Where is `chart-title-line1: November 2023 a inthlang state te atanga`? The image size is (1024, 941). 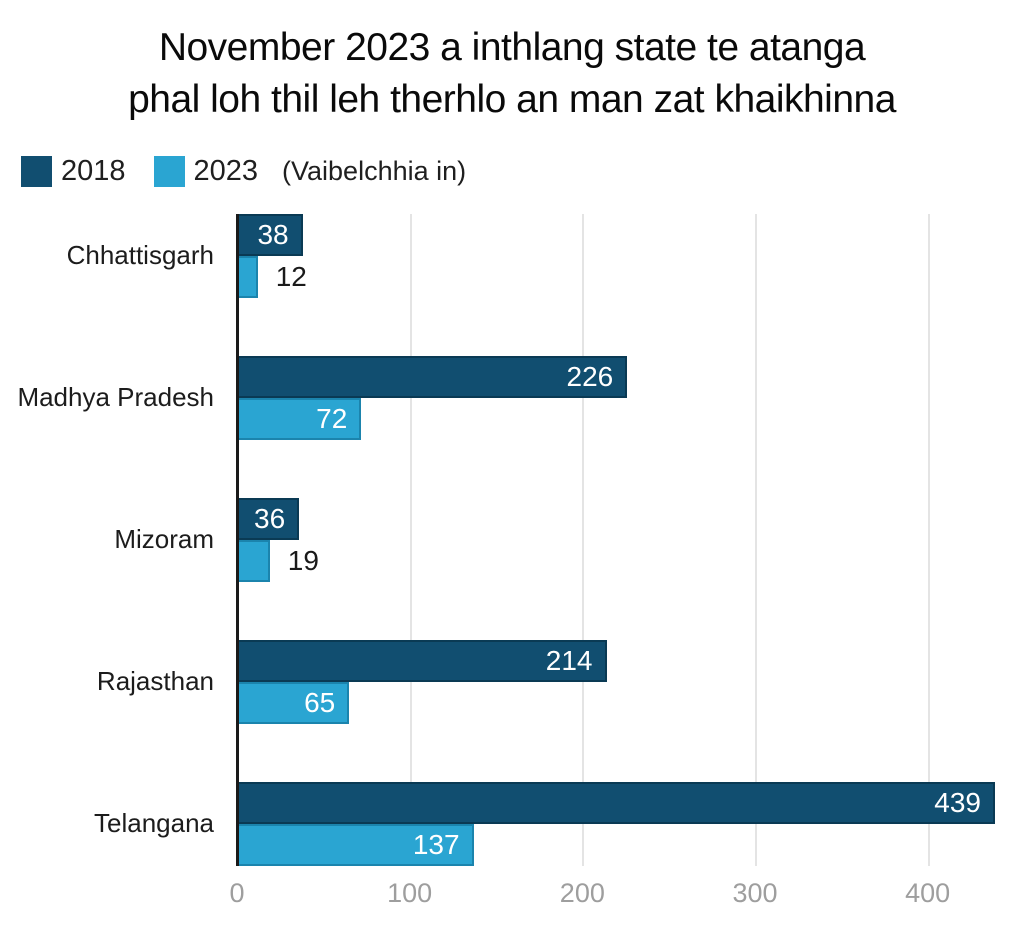 chart-title-line1: November 2023 a inthlang state te atanga is located at coordinates (512, 47).